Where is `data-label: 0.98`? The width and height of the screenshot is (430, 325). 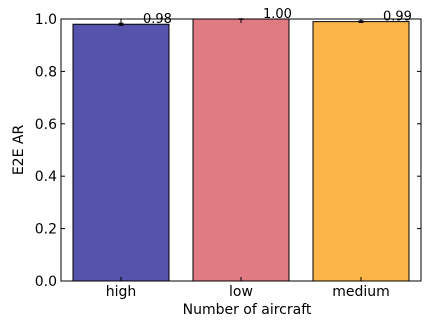 data-label: 0.98 is located at coordinates (157, 19).